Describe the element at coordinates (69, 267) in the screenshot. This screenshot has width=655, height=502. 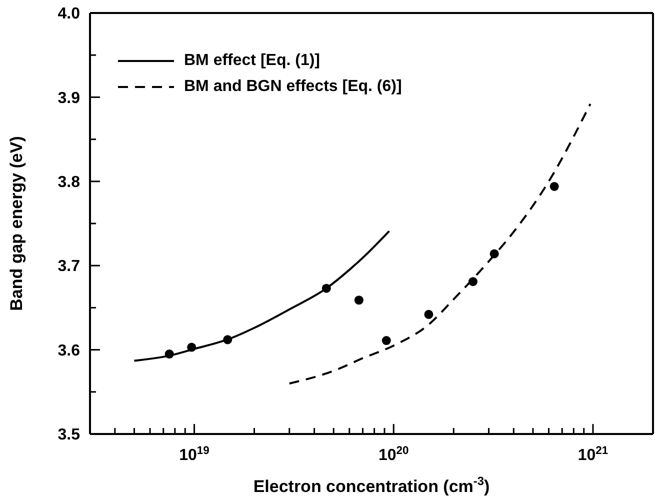
I see `y-tick-label: 3.7` at that location.